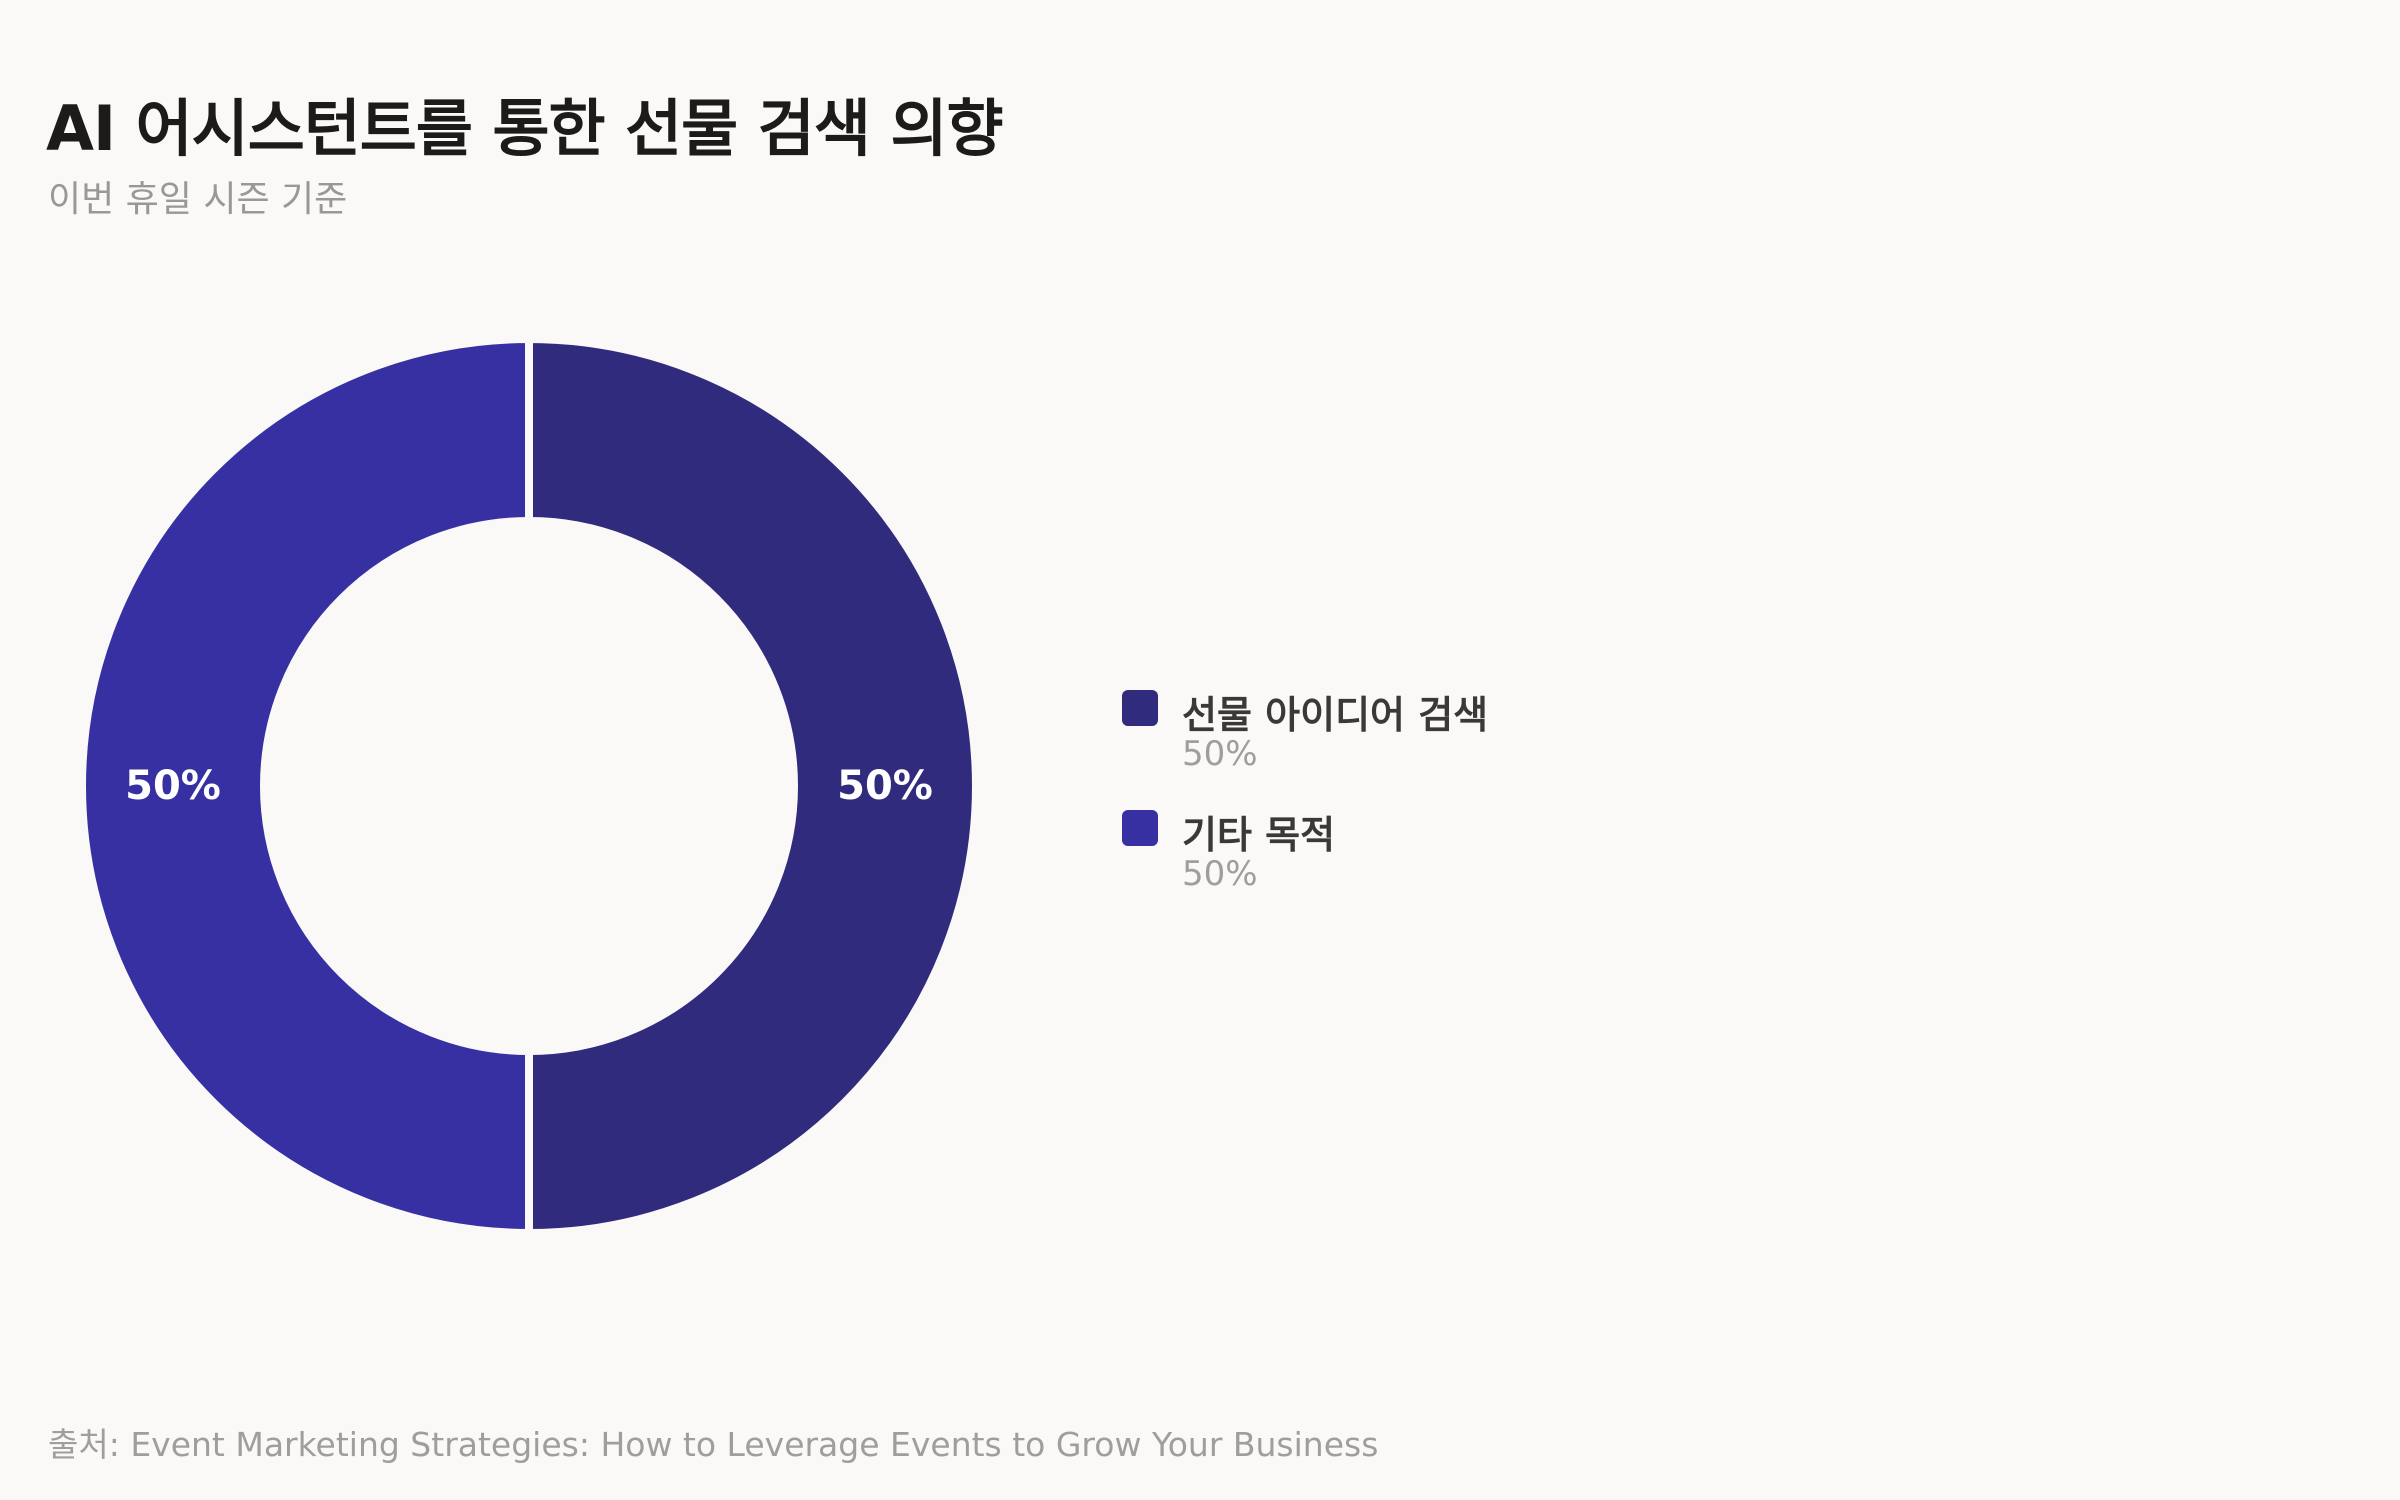 The width and height of the screenshot is (2400, 1500). Describe the element at coordinates (1140, 828) in the screenshot. I see `legend-swatch-other` at that location.